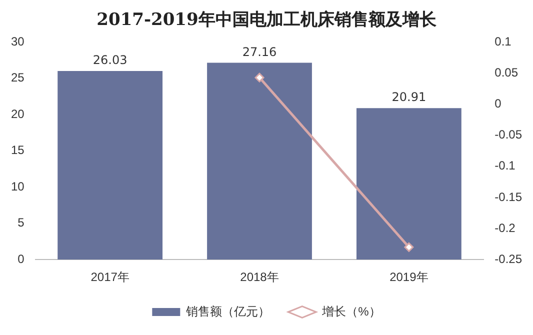 Image resolution: width=533 pixels, height=335 pixels. What do you see at coordinates (110, 60) in the screenshot?
I see `data-label: 26.03` at bounding box center [110, 60].